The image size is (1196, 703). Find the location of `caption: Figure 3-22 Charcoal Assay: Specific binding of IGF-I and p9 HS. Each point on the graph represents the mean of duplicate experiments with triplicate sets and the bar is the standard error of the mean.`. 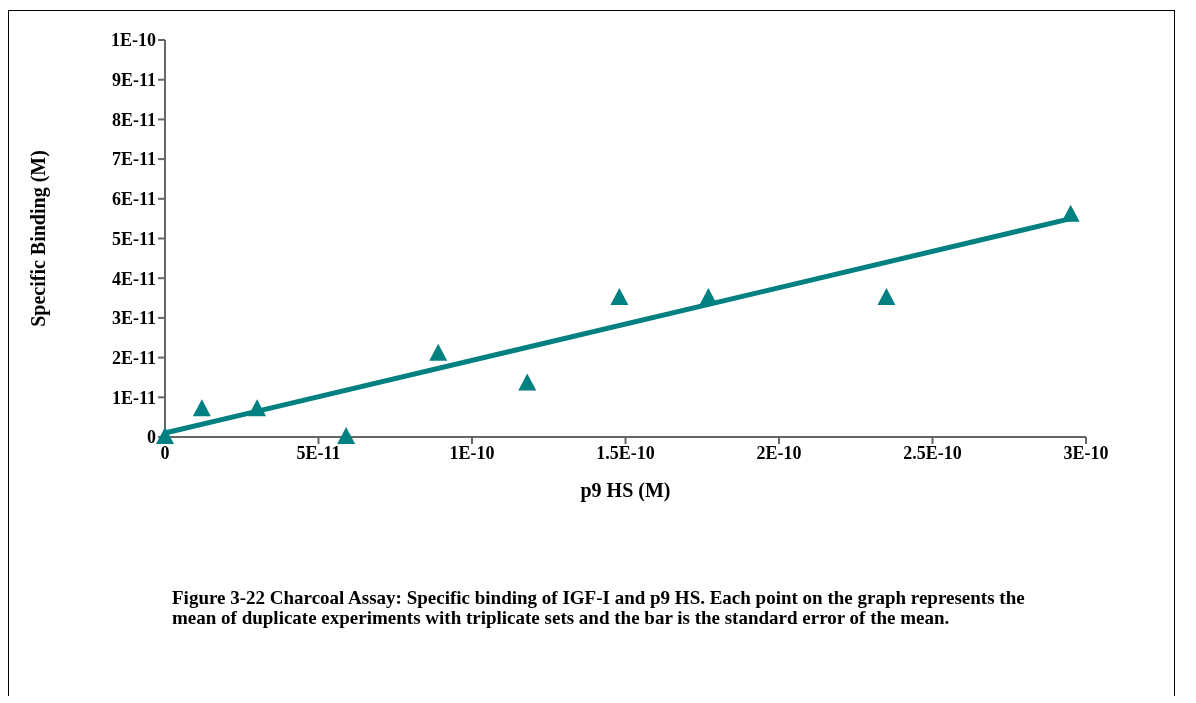

caption: Figure 3-22 Charcoal Assay: Specific binding of IGF-I and p9 HS. Each point on the graph represents the mean of duplicate experiments with triplicate sets and the bar is the standard error of the mean. is located at coordinates (599, 607).